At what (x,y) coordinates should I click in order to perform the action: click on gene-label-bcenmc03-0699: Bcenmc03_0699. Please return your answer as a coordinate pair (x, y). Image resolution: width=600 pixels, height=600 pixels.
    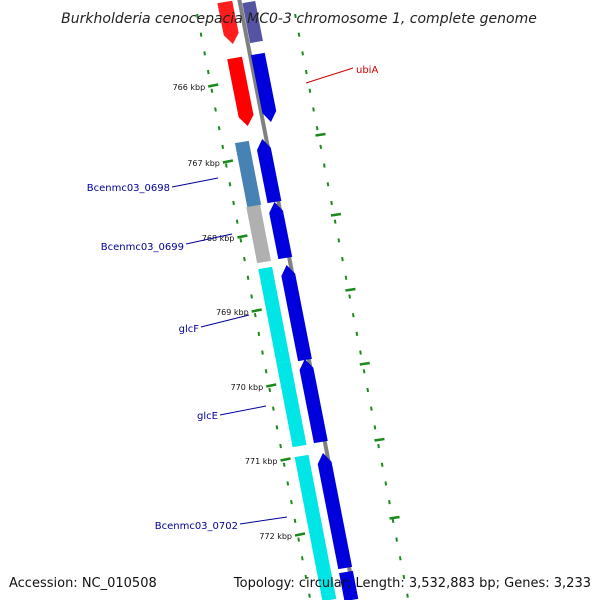
    Looking at the image, I should click on (142, 247).